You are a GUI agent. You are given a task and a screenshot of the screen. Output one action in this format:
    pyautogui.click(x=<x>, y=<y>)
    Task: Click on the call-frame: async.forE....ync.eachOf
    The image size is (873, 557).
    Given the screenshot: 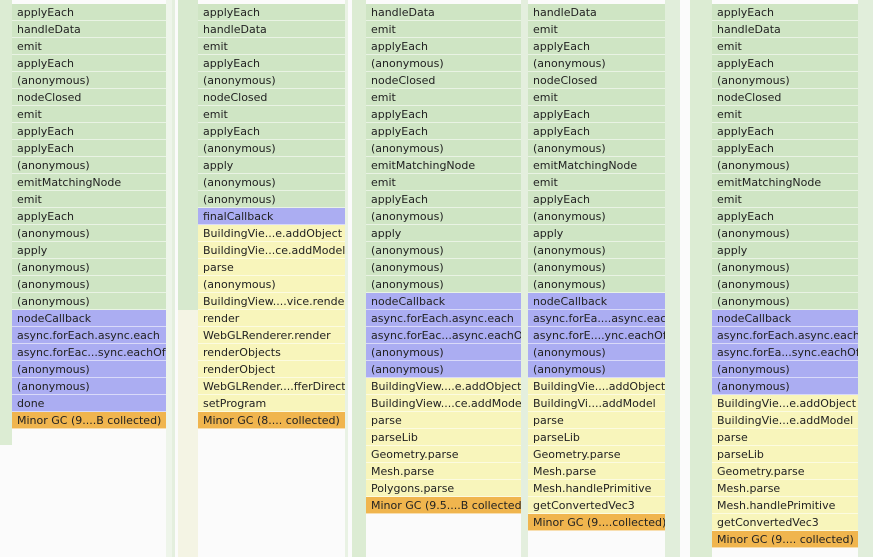 What is the action you would take?
    pyautogui.click(x=596, y=335)
    